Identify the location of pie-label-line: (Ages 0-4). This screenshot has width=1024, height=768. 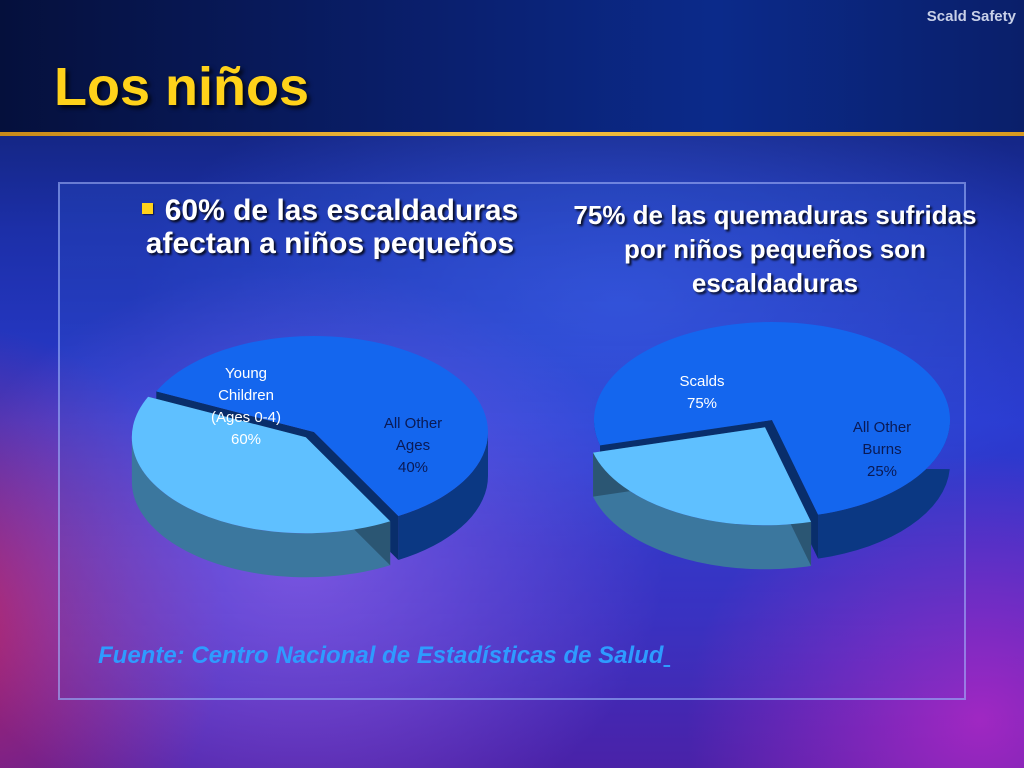
(246, 417).